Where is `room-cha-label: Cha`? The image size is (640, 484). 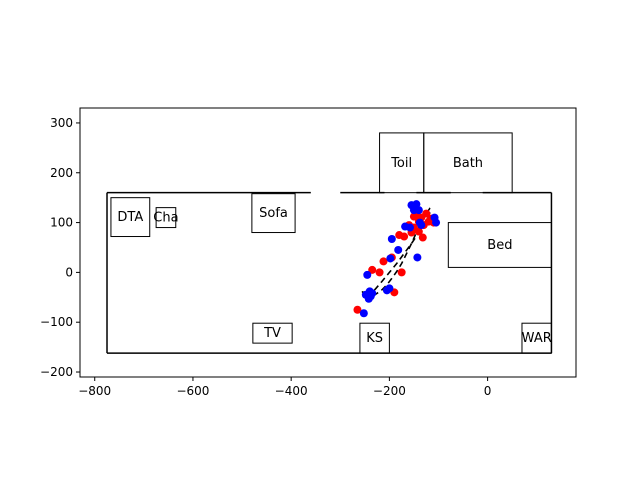
room-cha-label: Cha is located at coordinates (165, 218).